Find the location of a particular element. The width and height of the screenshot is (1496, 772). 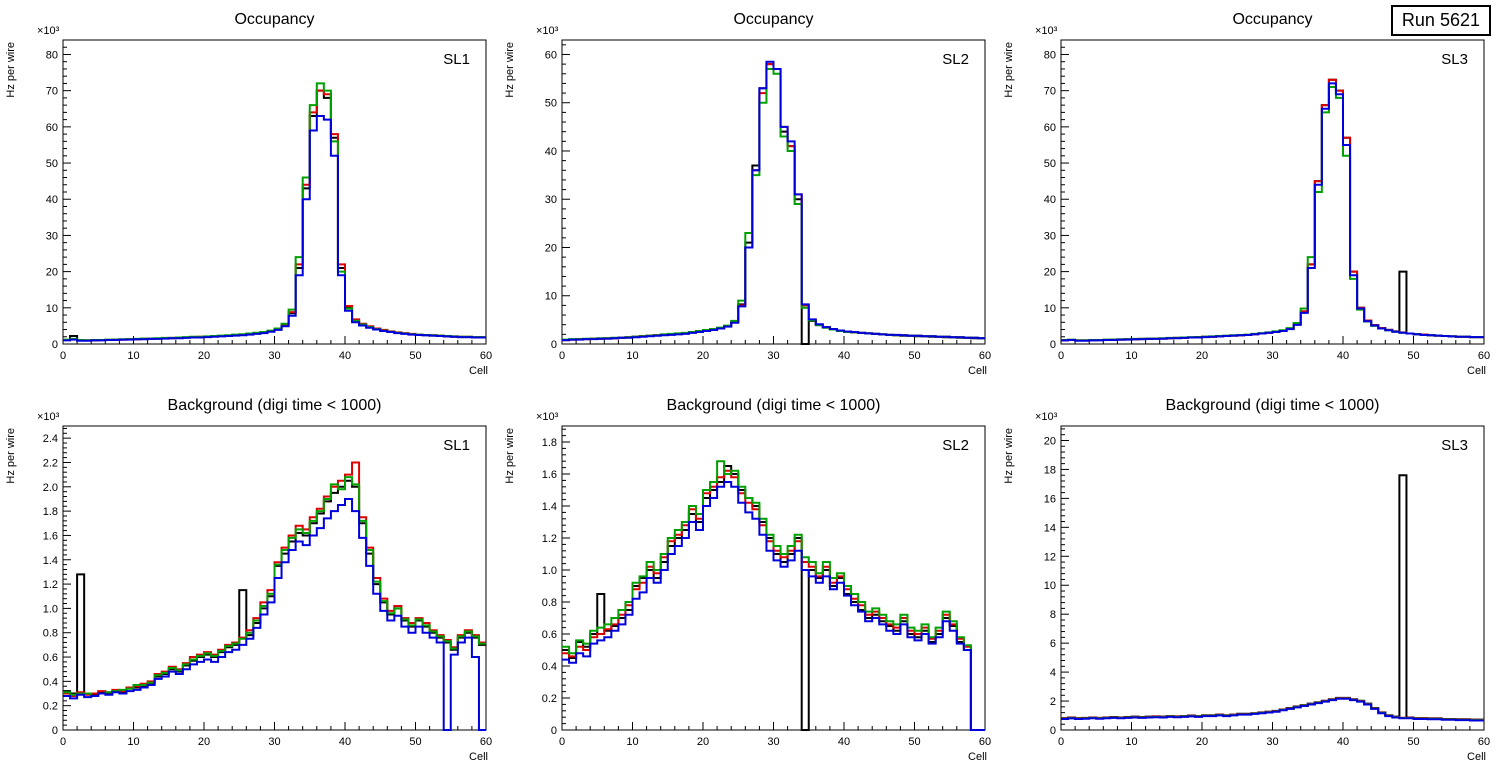

y-axis: 0 0.2 0.4 0.6 0.8 1.0 1.2 1.4 1.6 1.8 2.0 2.2 2.4 is located at coordinates (57, 582).